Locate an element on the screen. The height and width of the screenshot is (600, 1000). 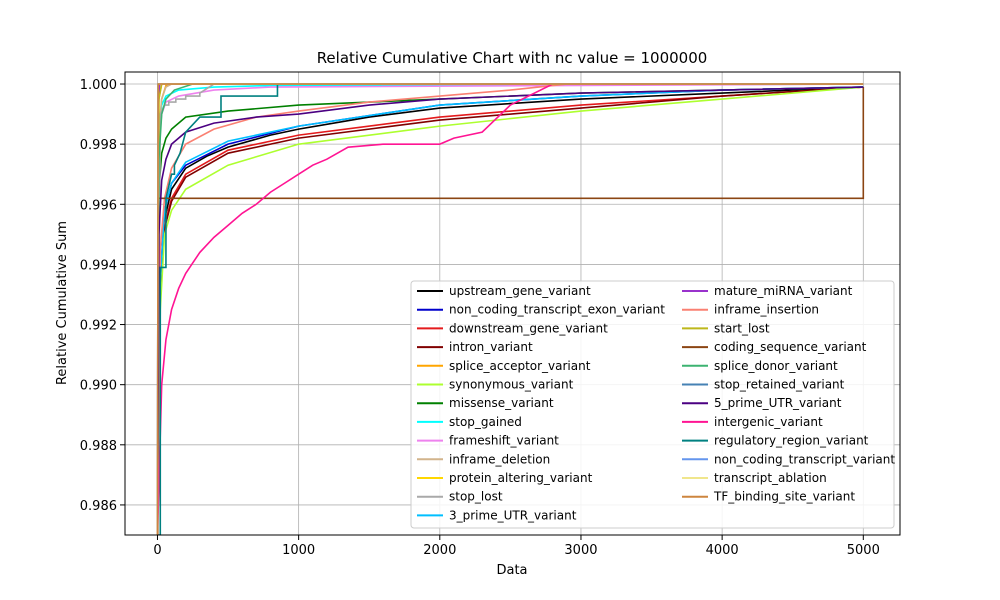
y-tick-label: 0.992 is located at coordinates (98, 326).